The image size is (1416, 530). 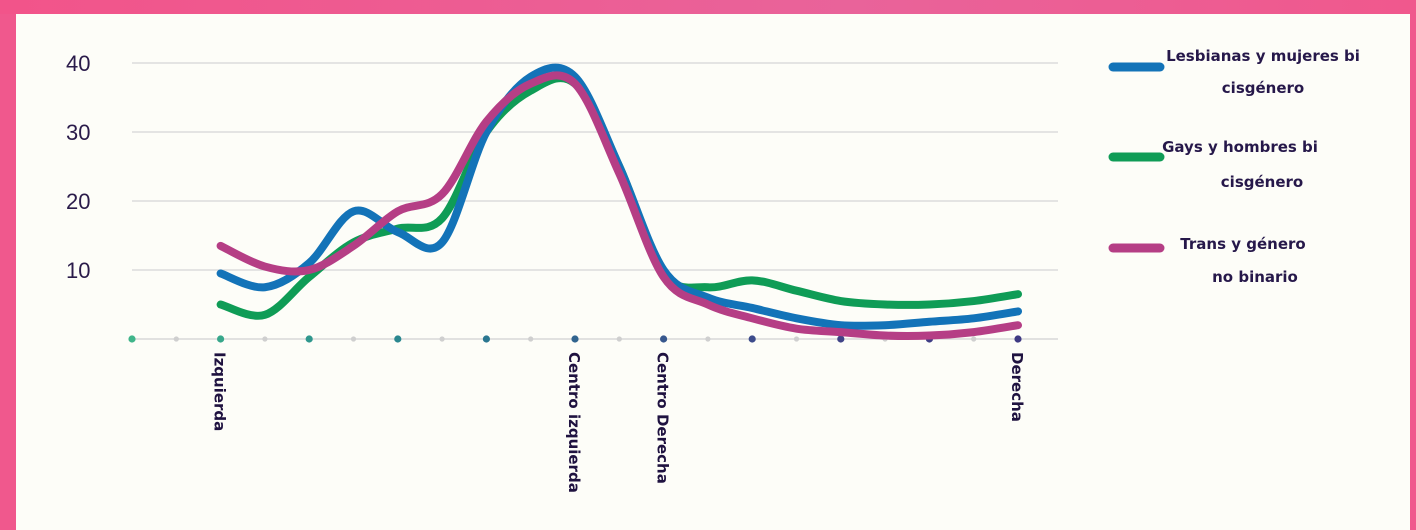 What do you see at coordinates (78, 63) in the screenshot?
I see `y-tick-label: 40` at bounding box center [78, 63].